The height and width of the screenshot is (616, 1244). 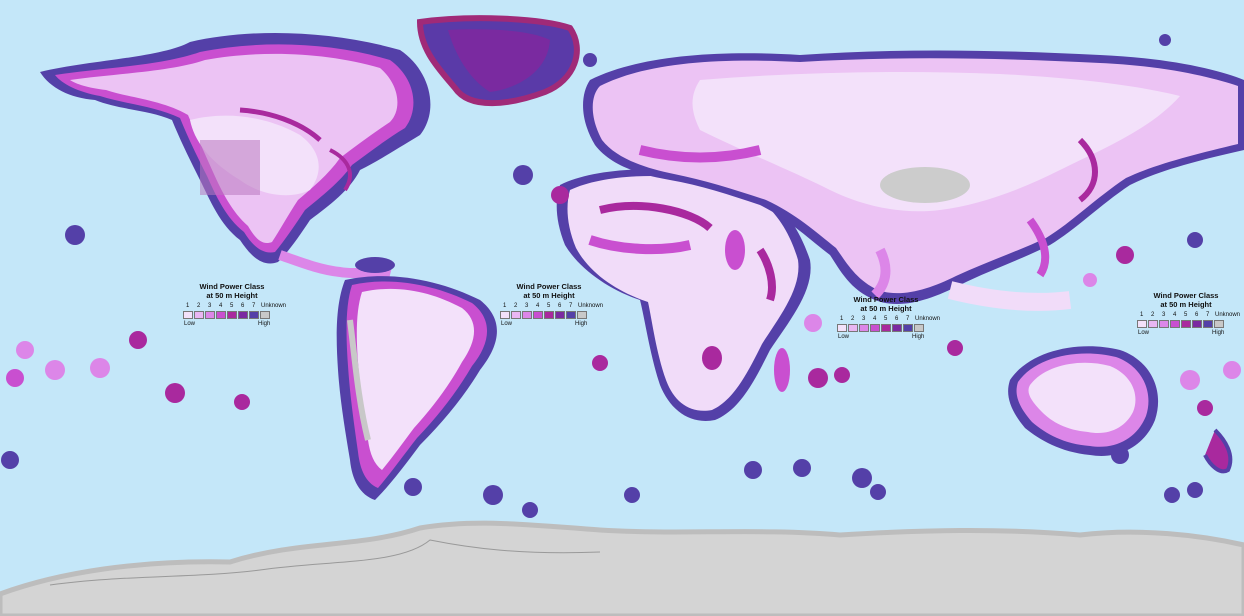 What do you see at coordinates (498, 61) in the screenshot?
I see `greenland` at bounding box center [498, 61].